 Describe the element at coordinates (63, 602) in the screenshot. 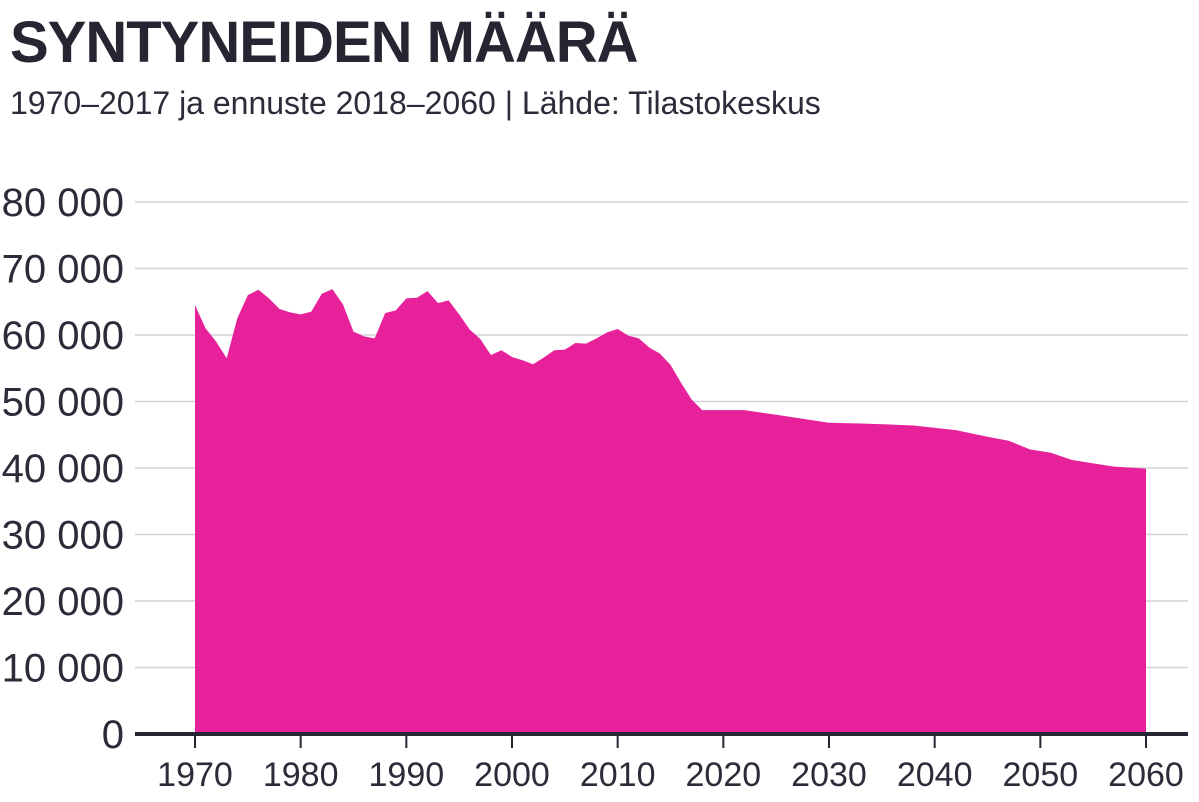

I see `y-tick-label: 20 000` at that location.